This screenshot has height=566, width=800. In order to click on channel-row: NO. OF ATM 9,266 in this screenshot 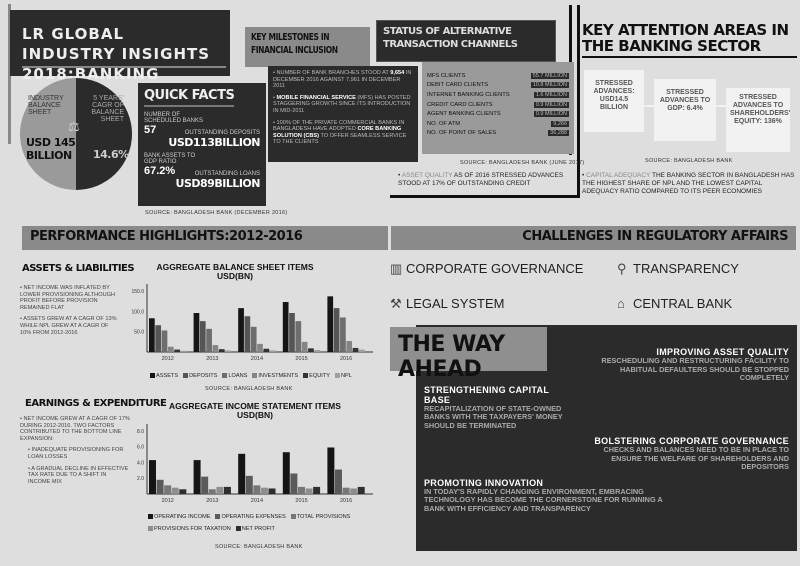, I will do `click(498, 124)`.